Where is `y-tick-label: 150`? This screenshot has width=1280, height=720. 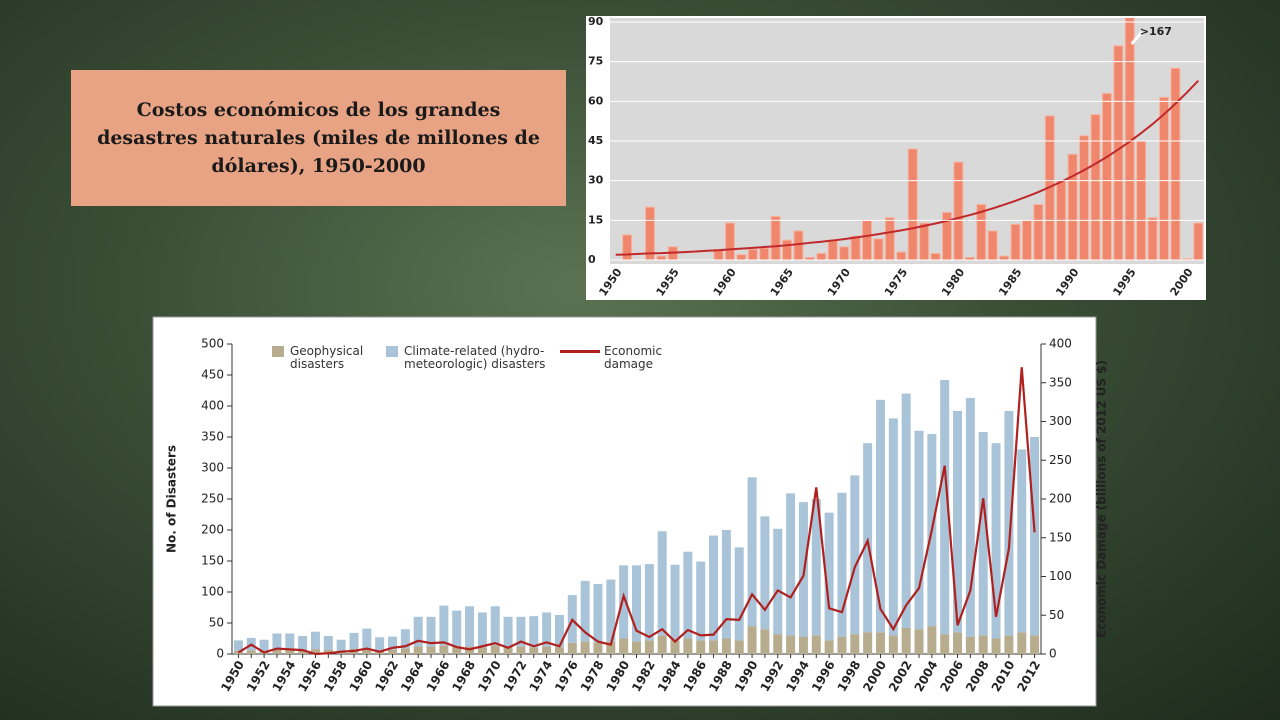 y-tick-label: 150 is located at coordinates (212, 561).